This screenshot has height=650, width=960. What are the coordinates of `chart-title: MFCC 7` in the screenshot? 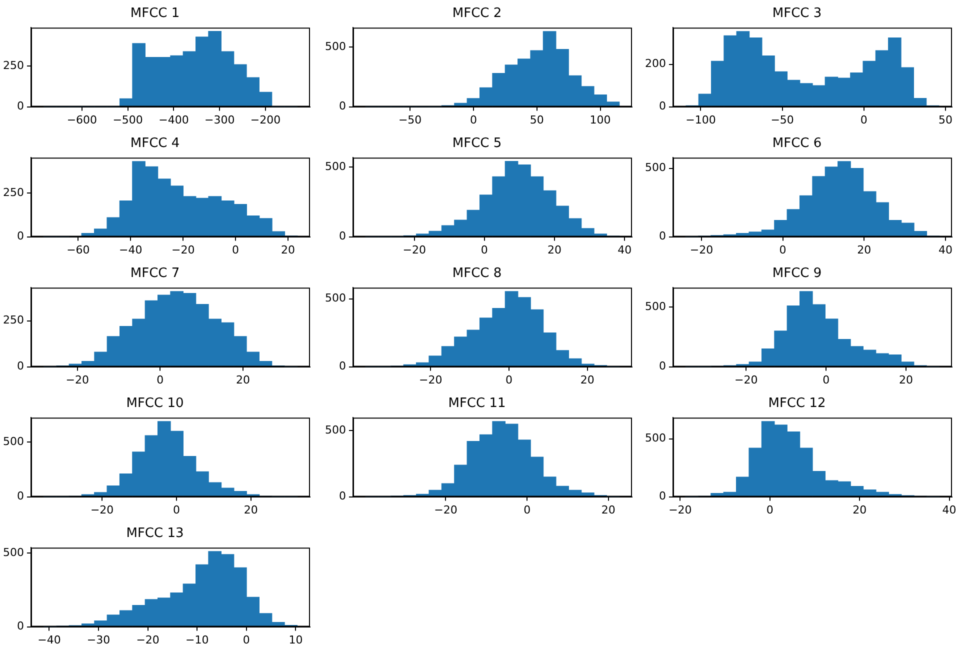 It's located at (155, 274).